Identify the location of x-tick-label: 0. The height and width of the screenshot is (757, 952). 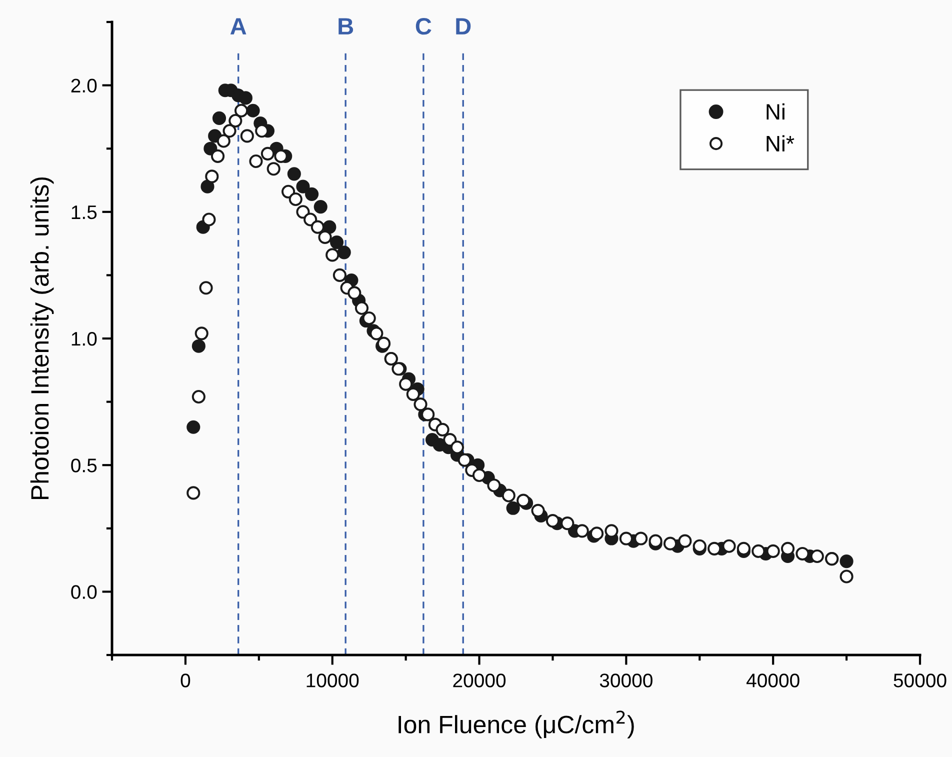
(185, 681).